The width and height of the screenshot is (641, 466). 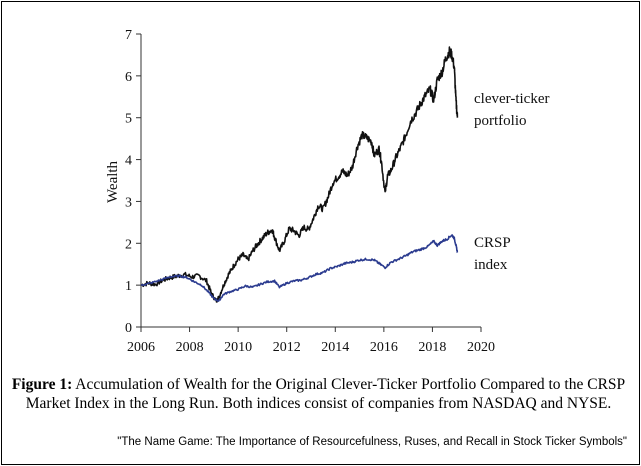 What do you see at coordinates (128, 328) in the screenshot?
I see `y-tick-label: 0` at bounding box center [128, 328].